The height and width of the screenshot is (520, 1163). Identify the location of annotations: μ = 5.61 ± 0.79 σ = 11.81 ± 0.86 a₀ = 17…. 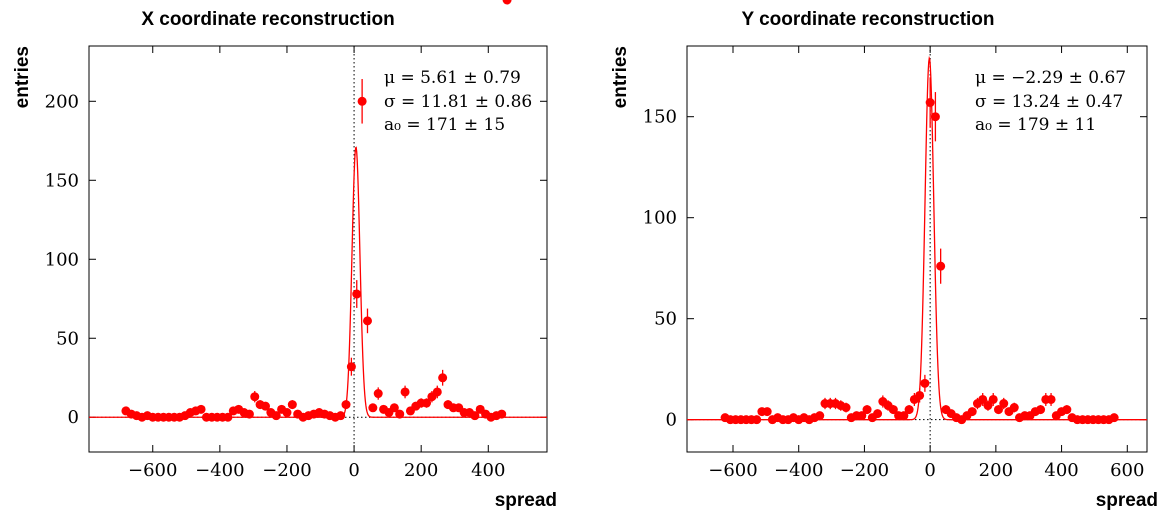
(458, 101).